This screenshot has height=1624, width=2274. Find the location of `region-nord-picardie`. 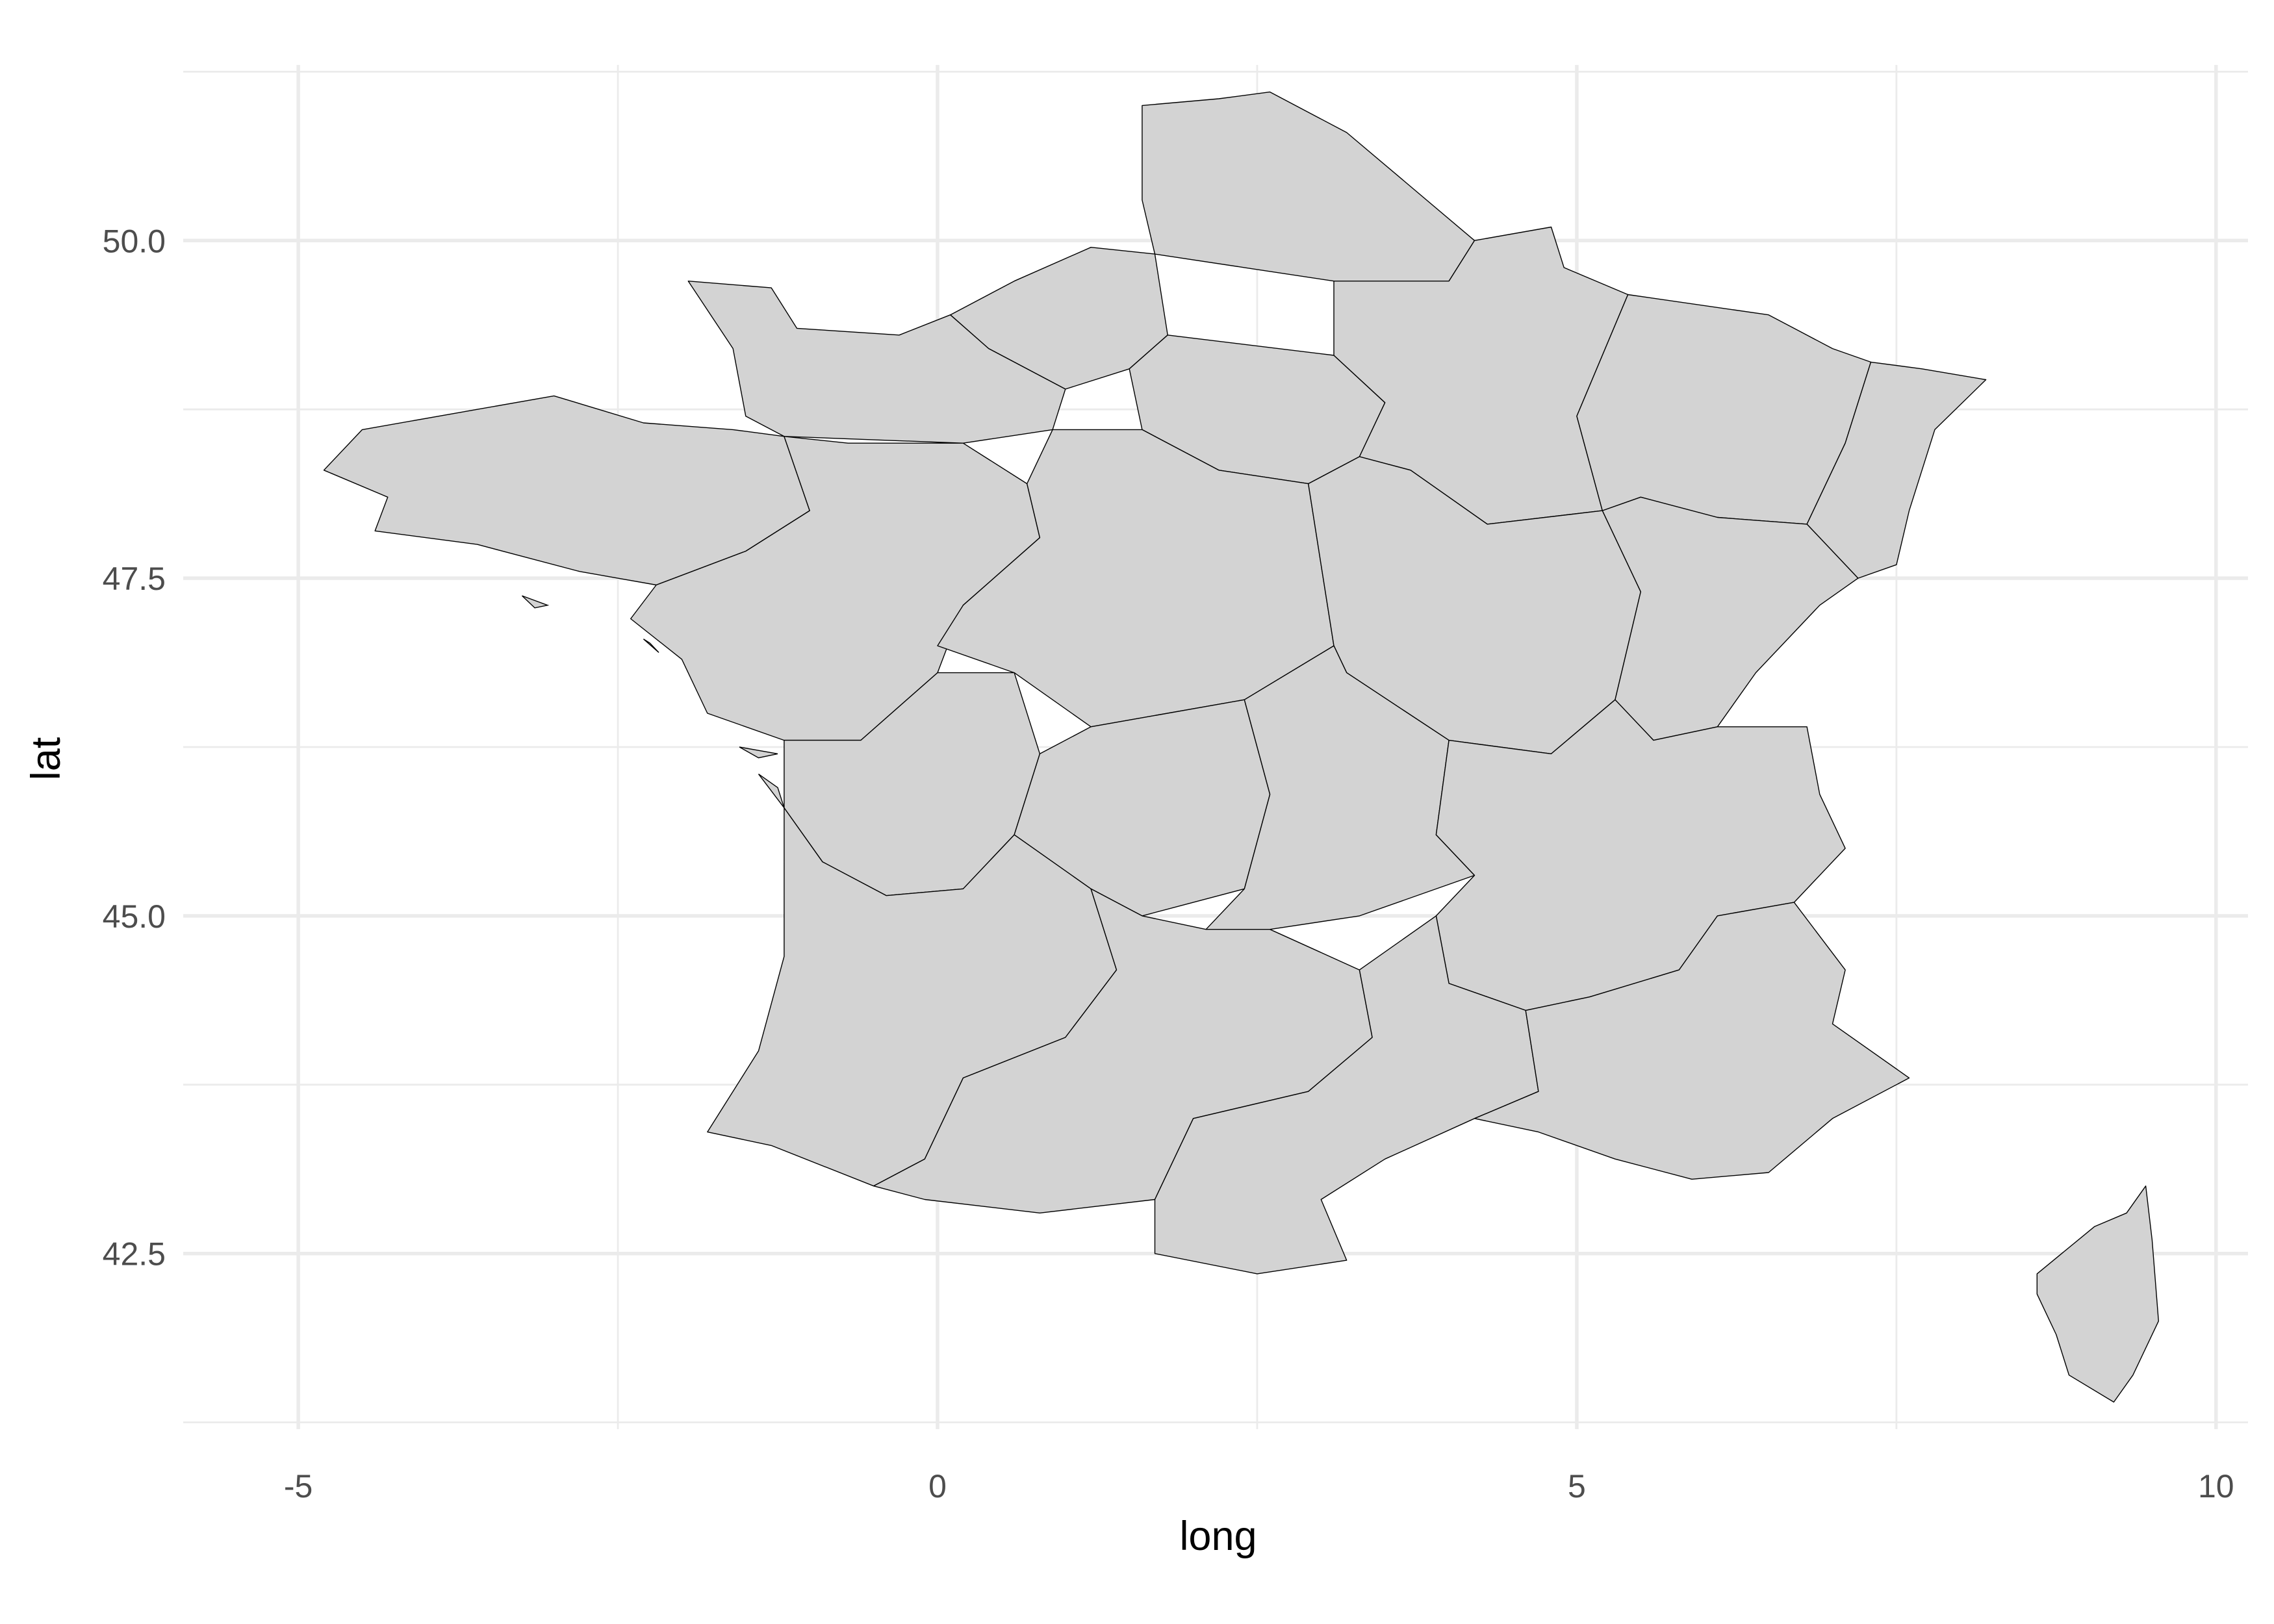

region-nord-picardie is located at coordinates (1309, 186).